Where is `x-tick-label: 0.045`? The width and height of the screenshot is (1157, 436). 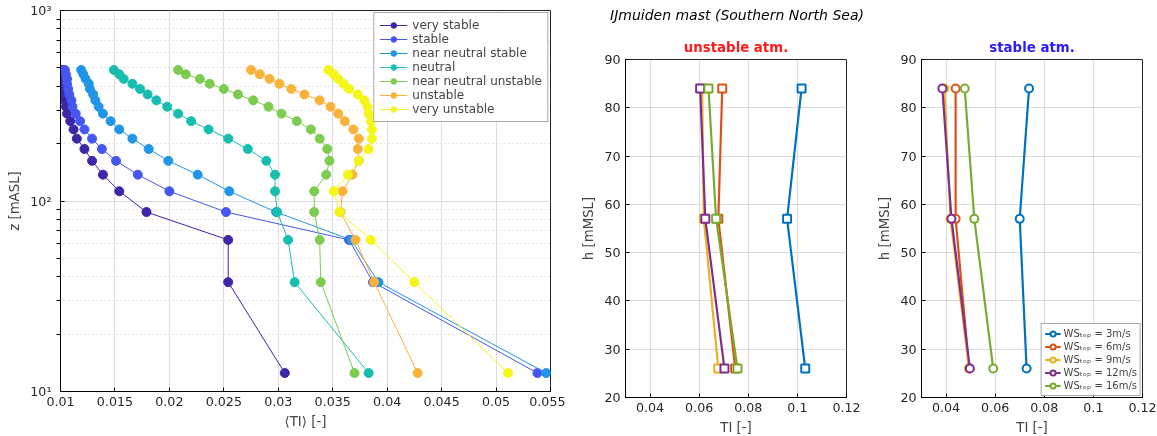 x-tick-label: 0.045 is located at coordinates (441, 401).